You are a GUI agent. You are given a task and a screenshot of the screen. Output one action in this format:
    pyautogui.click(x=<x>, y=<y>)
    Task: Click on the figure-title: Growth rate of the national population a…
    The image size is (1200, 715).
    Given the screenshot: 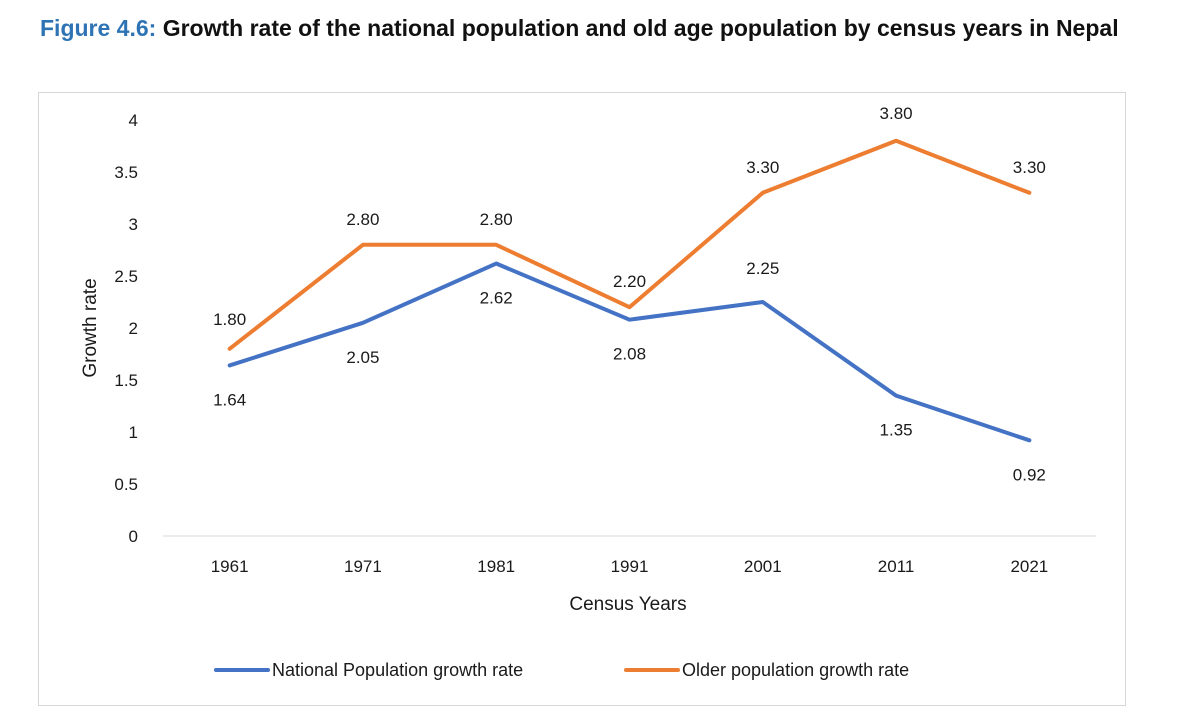 What is the action you would take?
    pyautogui.click(x=640, y=28)
    